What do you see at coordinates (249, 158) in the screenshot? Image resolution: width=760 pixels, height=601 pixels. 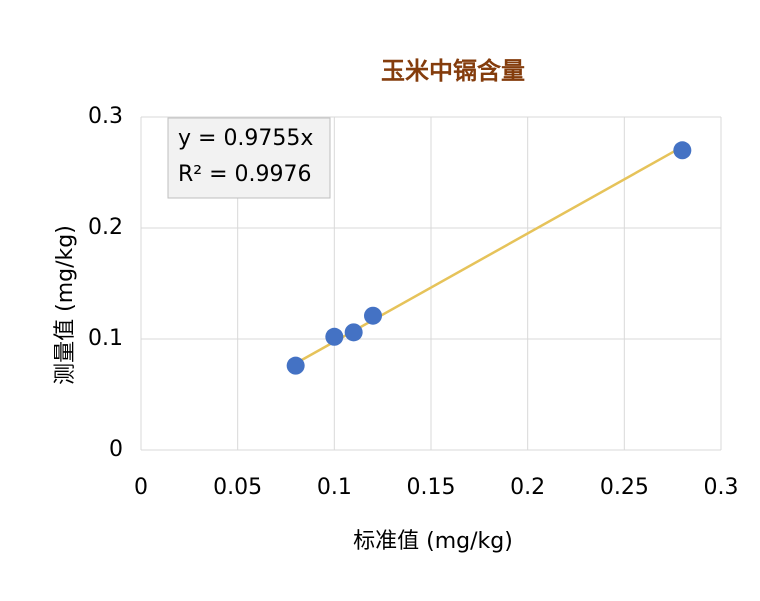 I see `annotation-box` at bounding box center [249, 158].